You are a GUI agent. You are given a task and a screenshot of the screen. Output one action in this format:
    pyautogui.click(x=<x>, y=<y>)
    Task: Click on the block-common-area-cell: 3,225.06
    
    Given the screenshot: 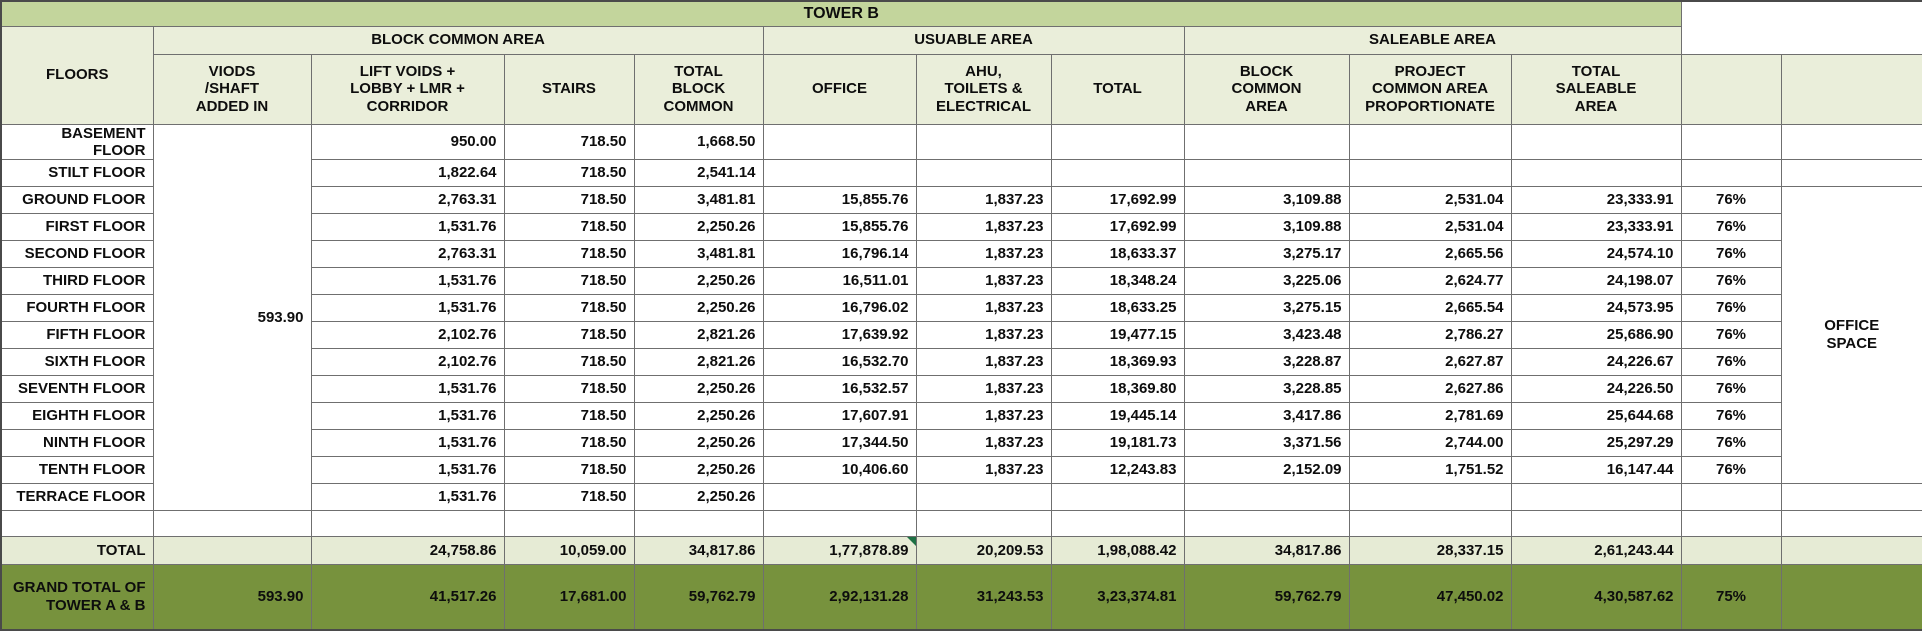 What is the action you would take?
    pyautogui.click(x=1266, y=280)
    